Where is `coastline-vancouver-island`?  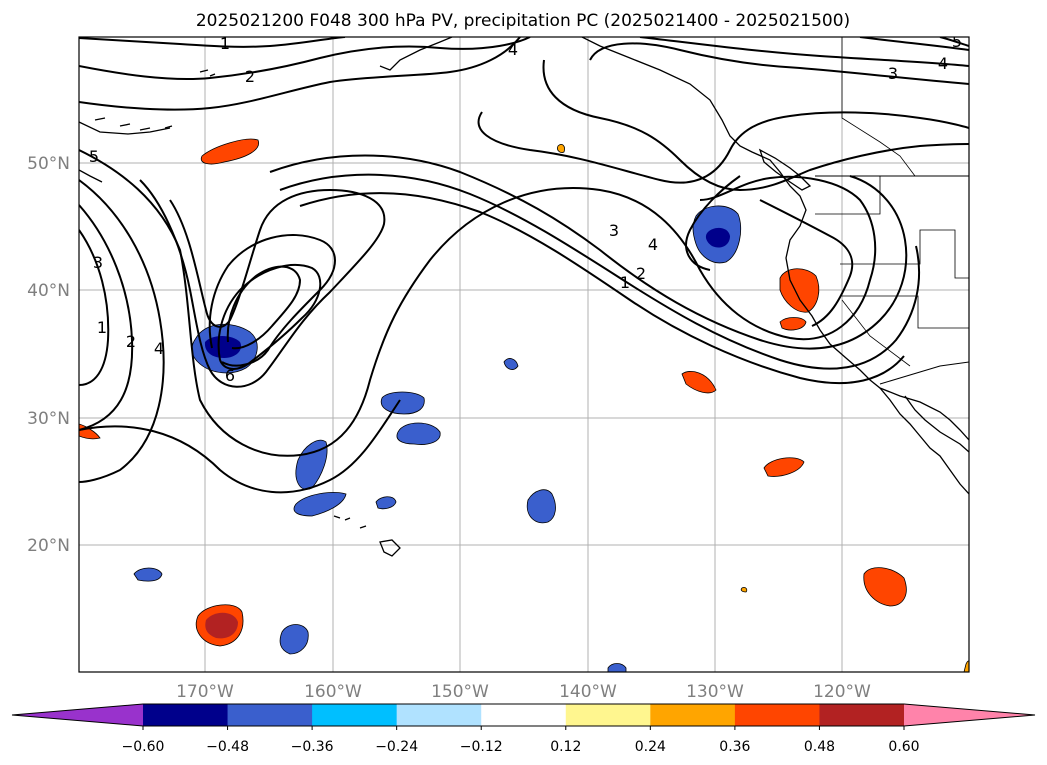 coastline-vancouver-island is located at coordinates (785, 169).